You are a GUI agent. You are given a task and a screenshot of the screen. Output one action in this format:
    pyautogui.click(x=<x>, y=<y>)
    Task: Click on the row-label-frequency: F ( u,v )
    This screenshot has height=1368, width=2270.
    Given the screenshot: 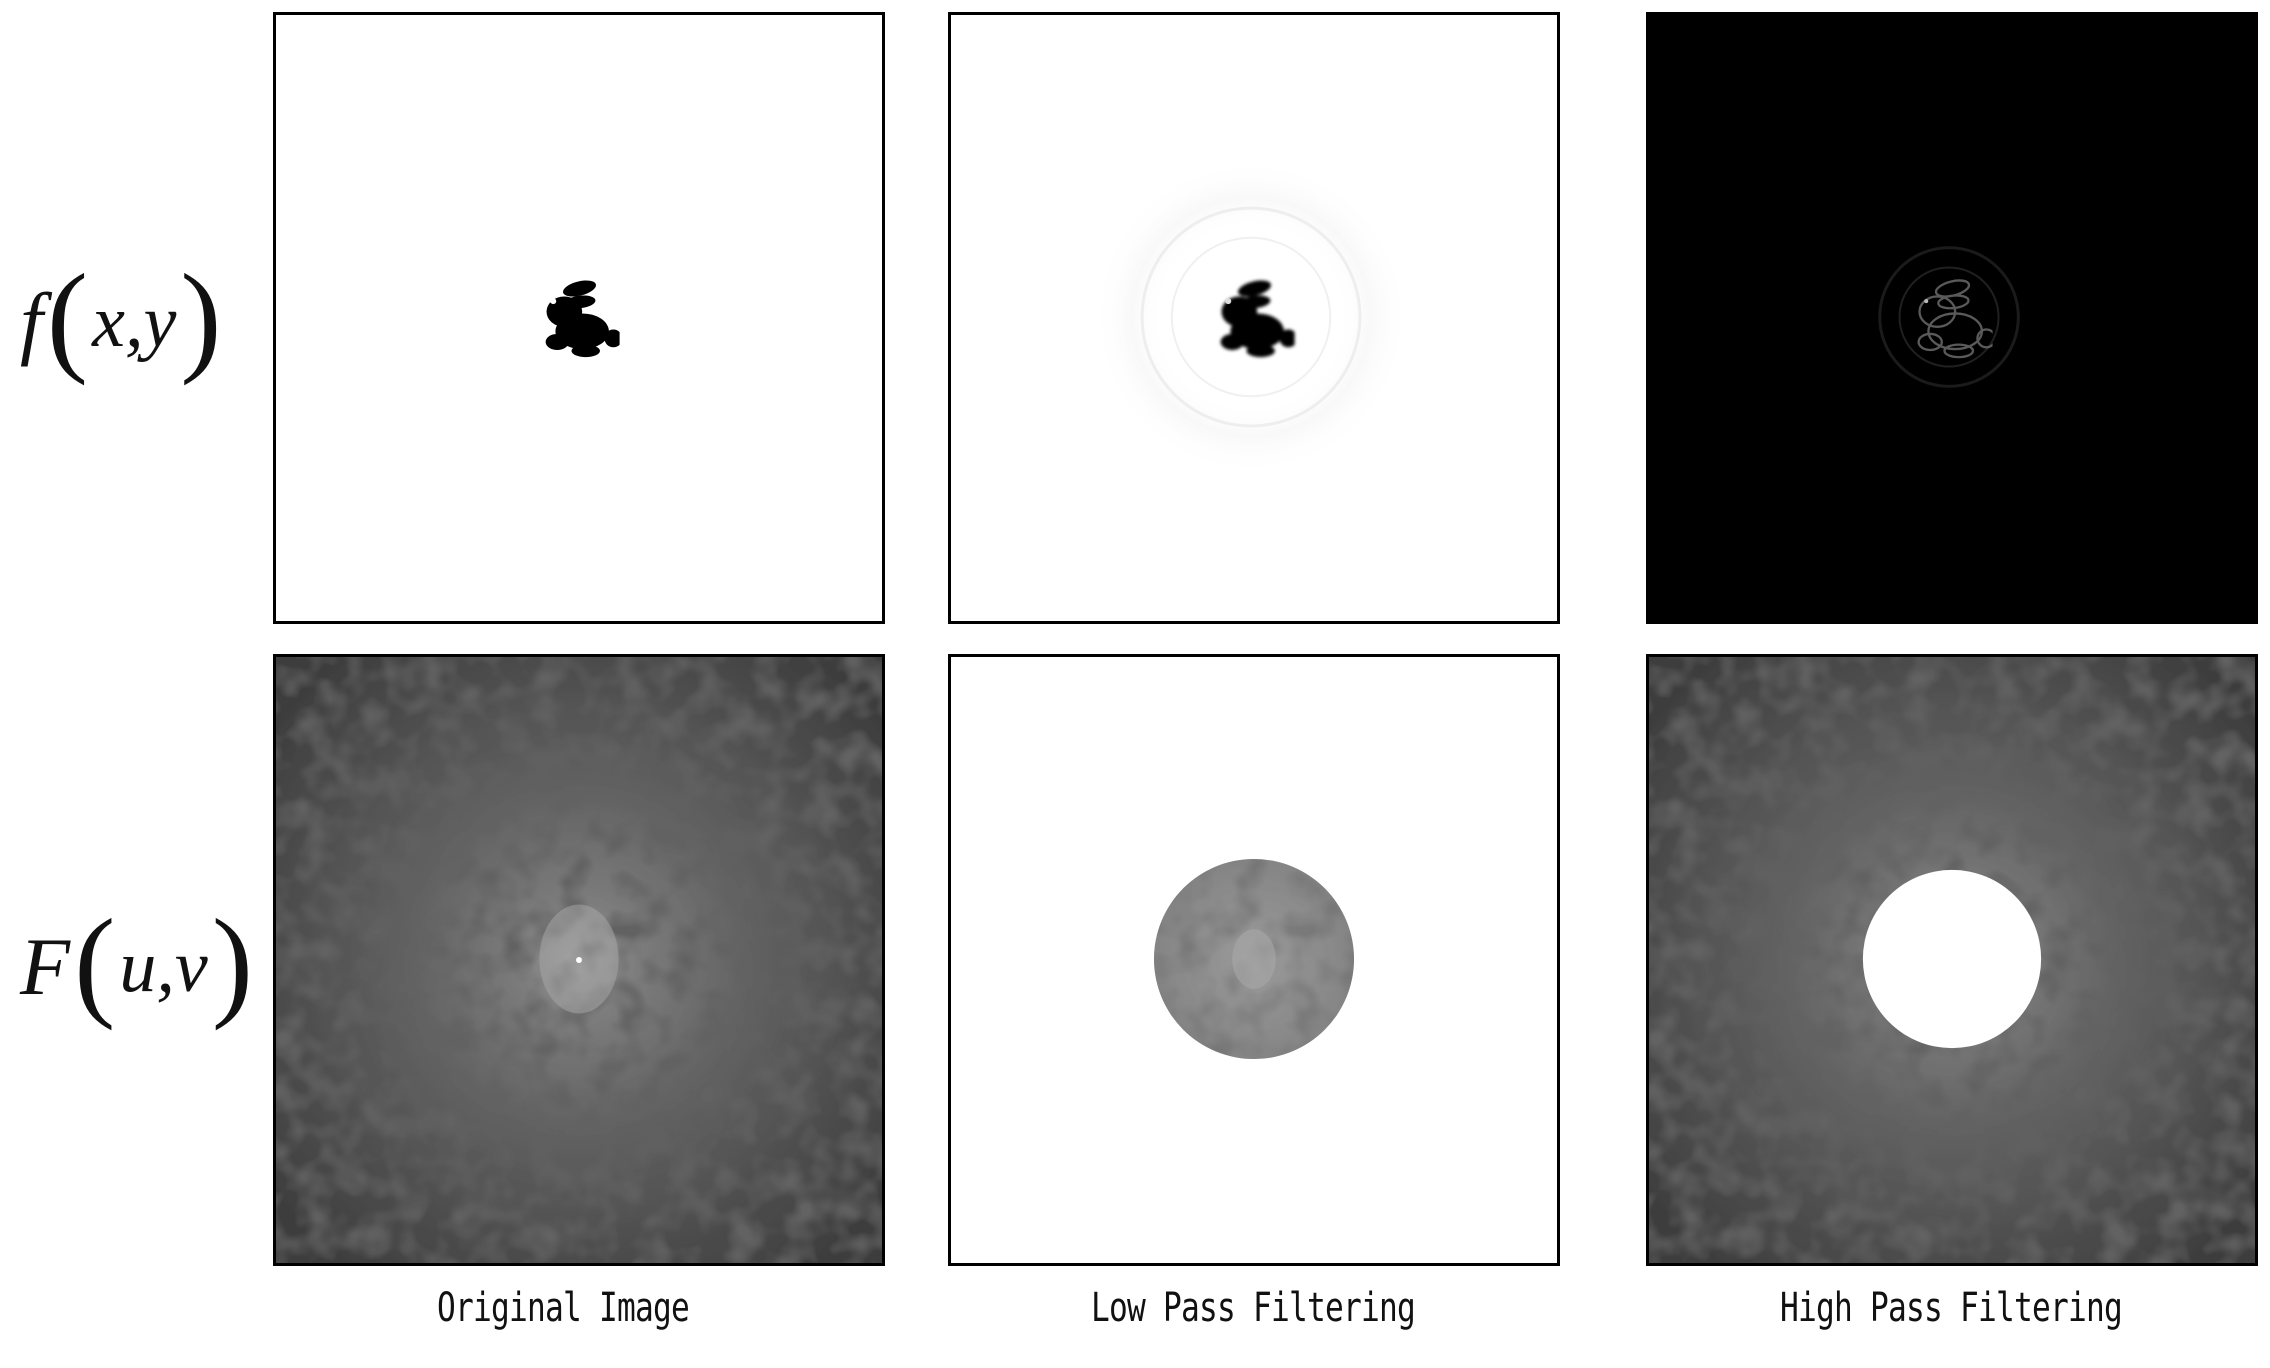 What is the action you would take?
    pyautogui.click(x=130, y=970)
    